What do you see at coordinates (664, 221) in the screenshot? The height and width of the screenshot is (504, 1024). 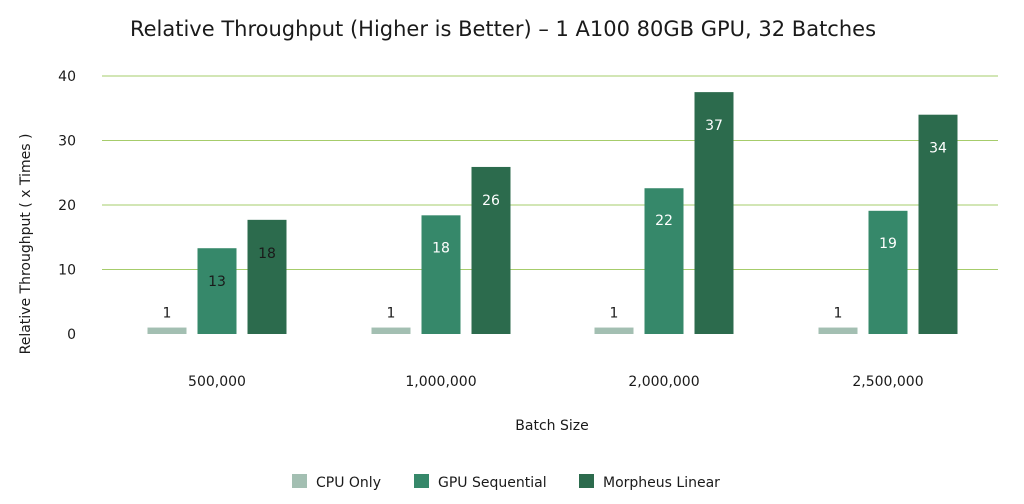 I see `data-label: 22` at bounding box center [664, 221].